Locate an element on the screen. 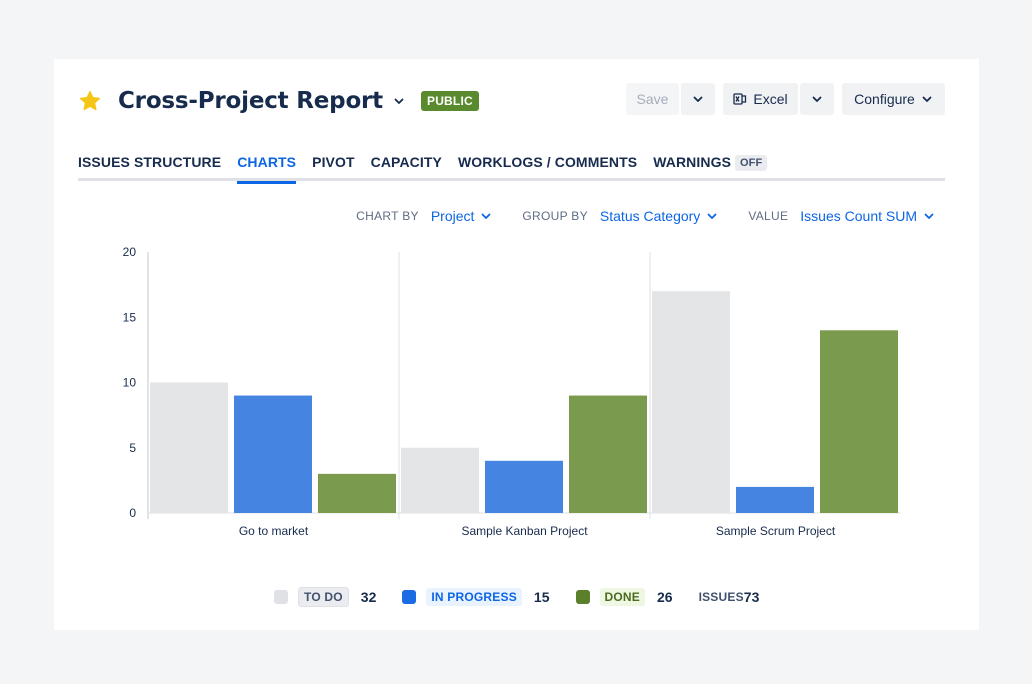 Image resolution: width=1032 pixels, height=684 pixels. star-icon is located at coordinates (90, 101).